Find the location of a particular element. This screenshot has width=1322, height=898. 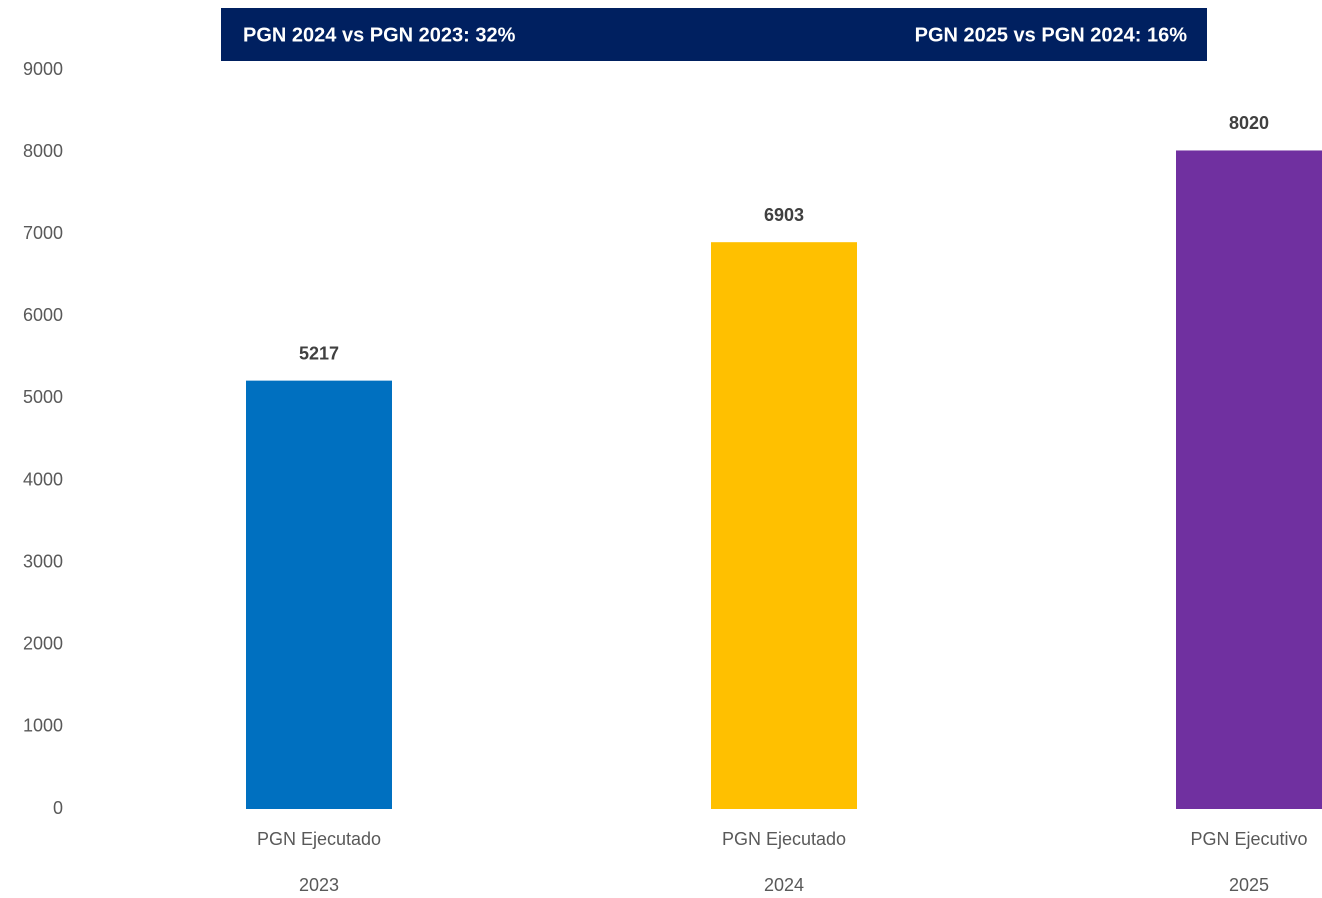

x-tick-label: 2023 is located at coordinates (319, 885).